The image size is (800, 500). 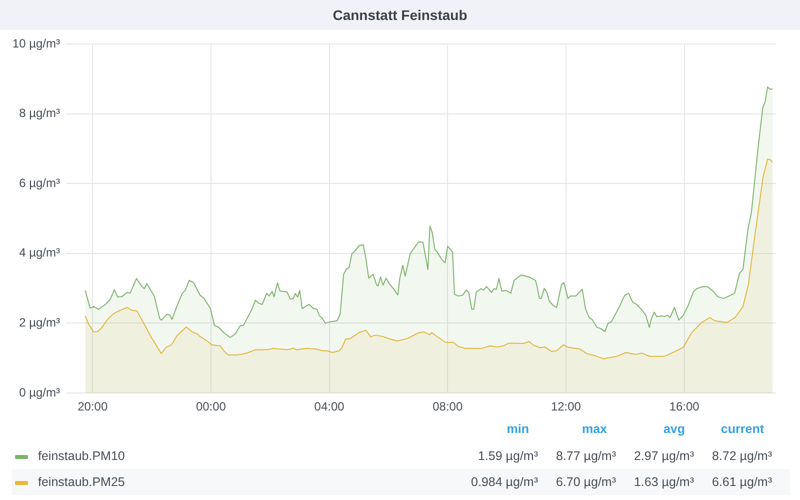 What do you see at coordinates (655, 482) in the screenshot?
I see `text: 1.63 µg/m³` at bounding box center [655, 482].